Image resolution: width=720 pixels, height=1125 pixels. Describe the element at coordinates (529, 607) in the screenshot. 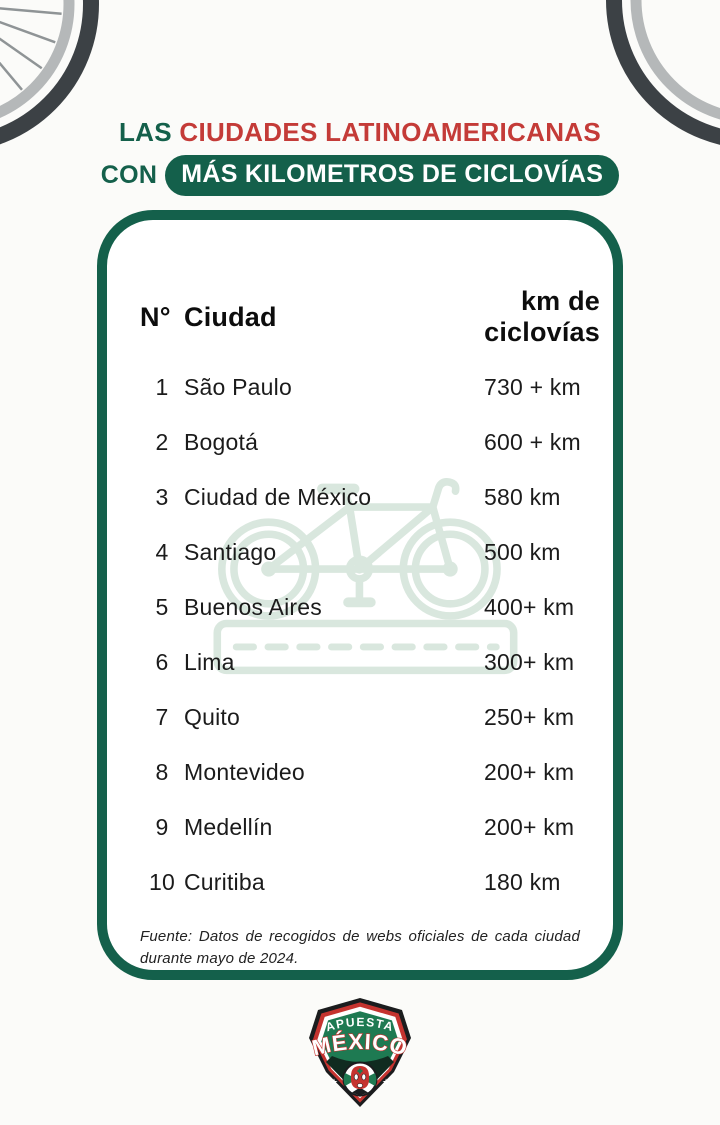

I see `km-value: 400+ km` at that location.